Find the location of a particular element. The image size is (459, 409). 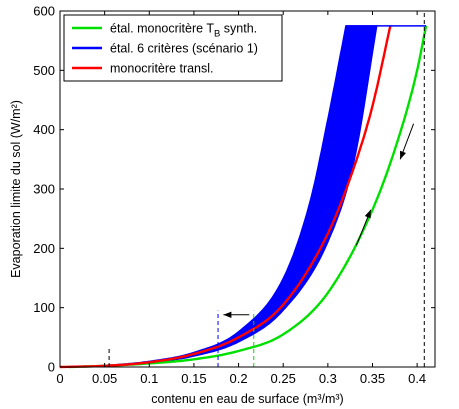

y-tick-label: 200 is located at coordinates (44, 248).